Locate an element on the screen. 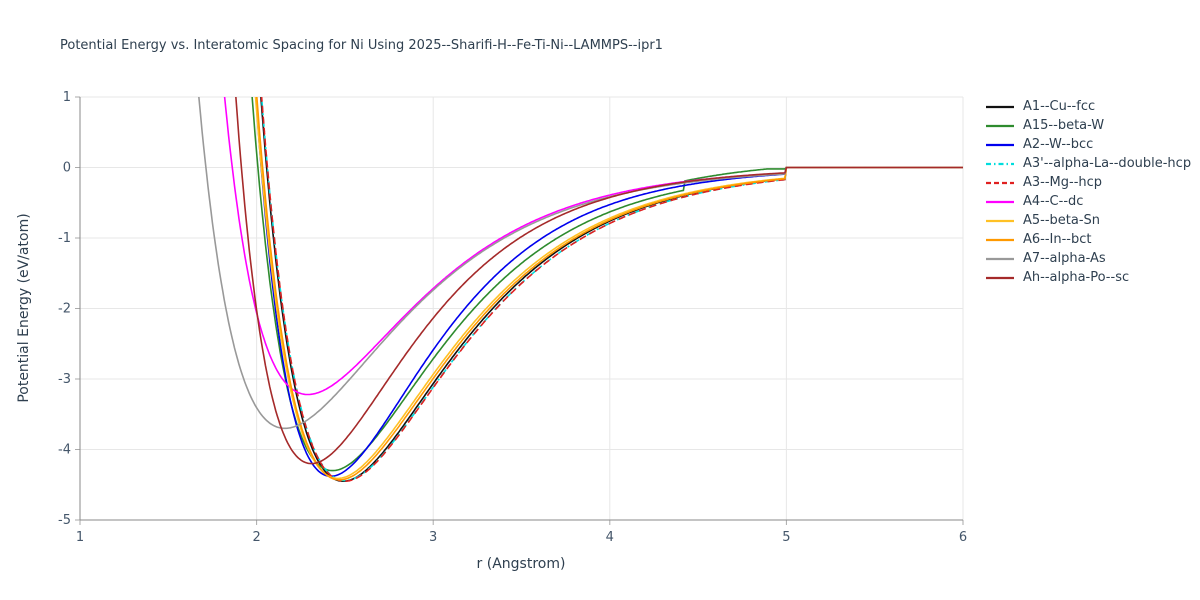 This screenshot has height=600, width=1200. legend-label: A7--alpha-As is located at coordinates (1064, 258).